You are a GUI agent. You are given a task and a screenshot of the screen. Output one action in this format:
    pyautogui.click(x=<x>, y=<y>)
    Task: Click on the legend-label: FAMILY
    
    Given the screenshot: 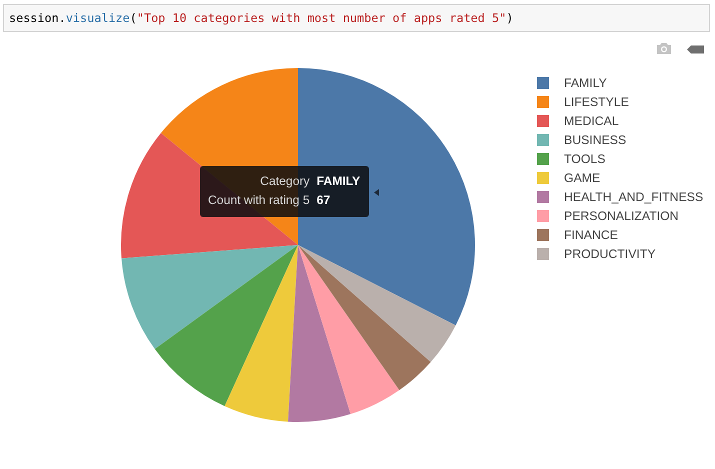 What is the action you would take?
    pyautogui.click(x=585, y=83)
    